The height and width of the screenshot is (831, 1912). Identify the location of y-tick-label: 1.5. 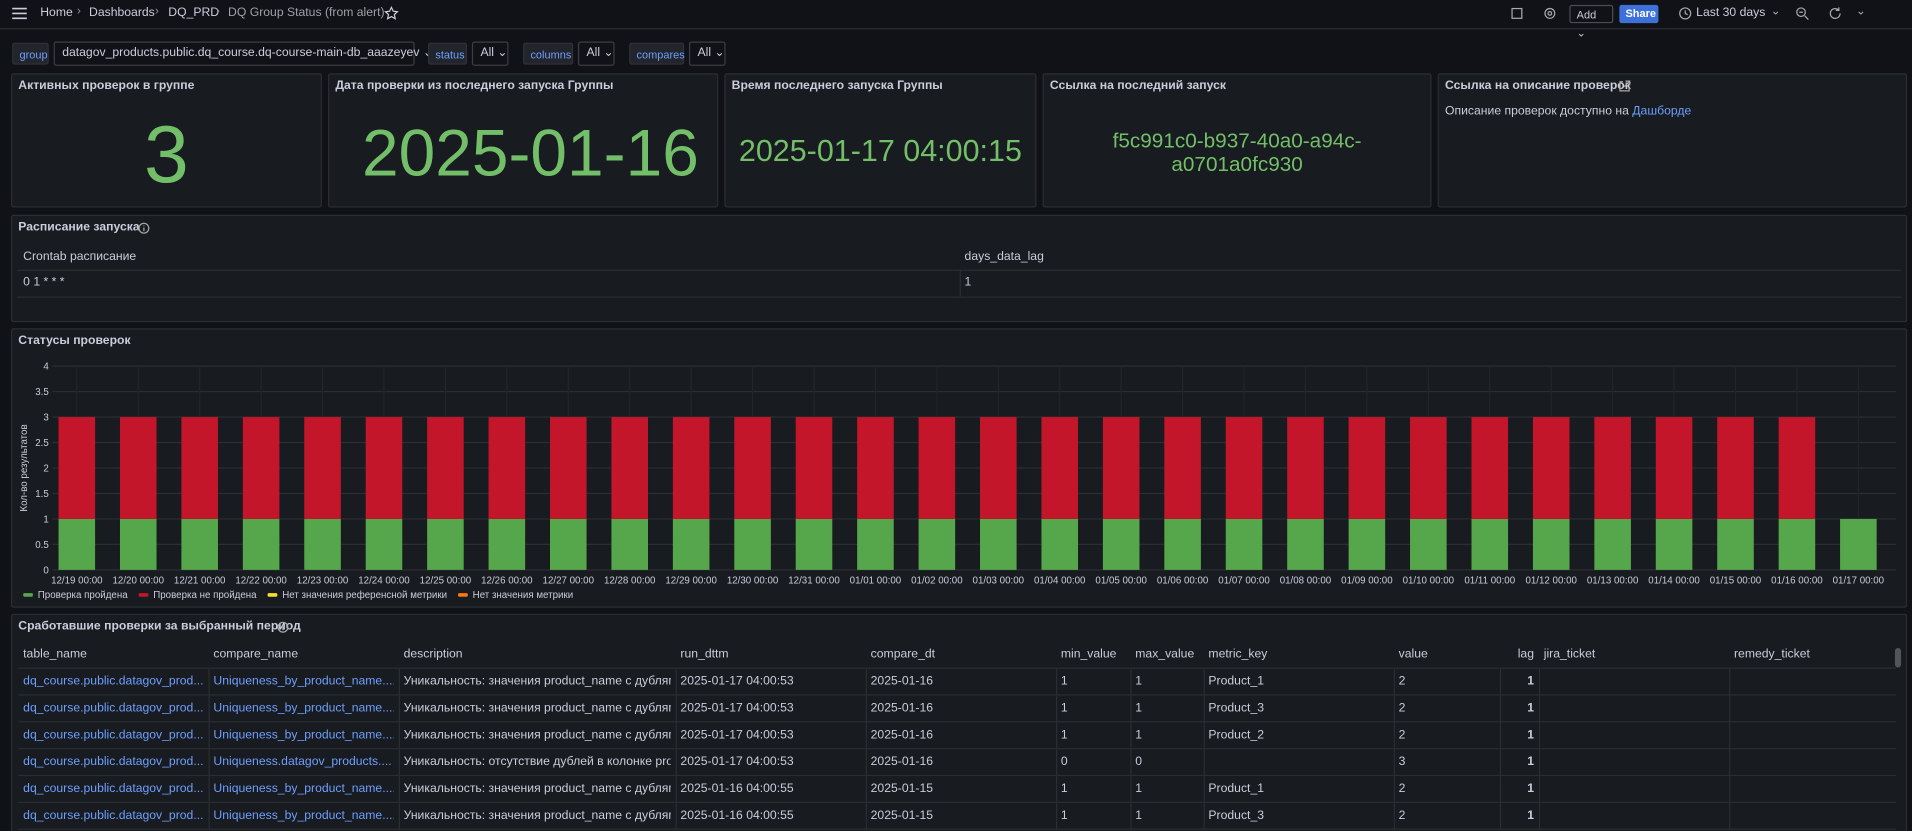
(42, 494).